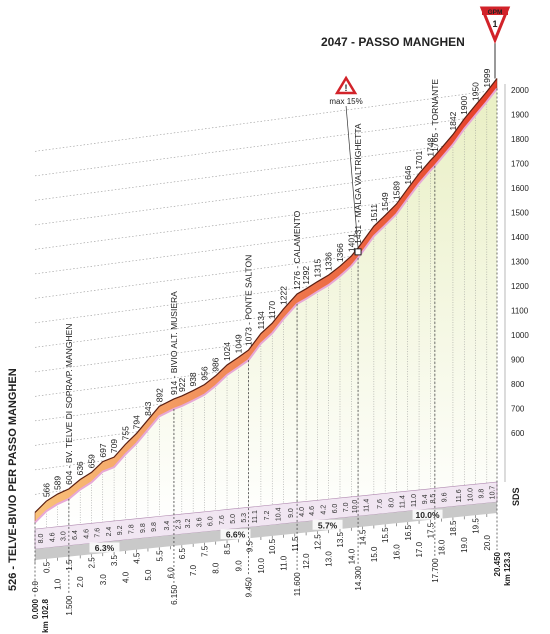  I want to click on y-tick-label: 900, so click(518, 360).